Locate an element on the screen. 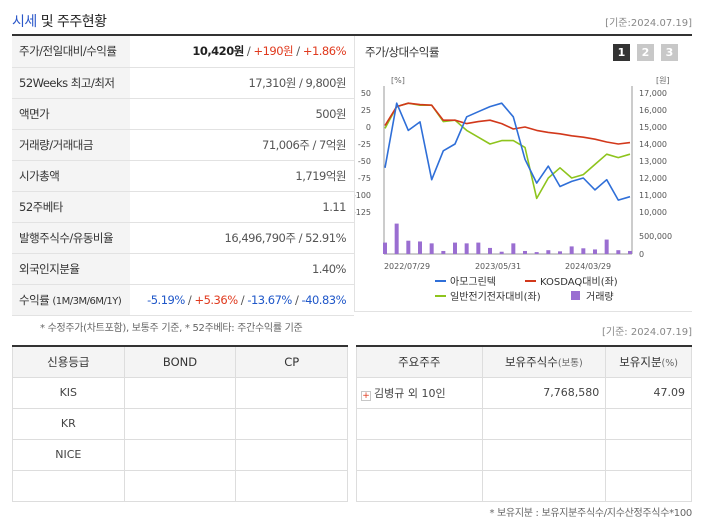  left-tick-label: -50 is located at coordinates (364, 161).